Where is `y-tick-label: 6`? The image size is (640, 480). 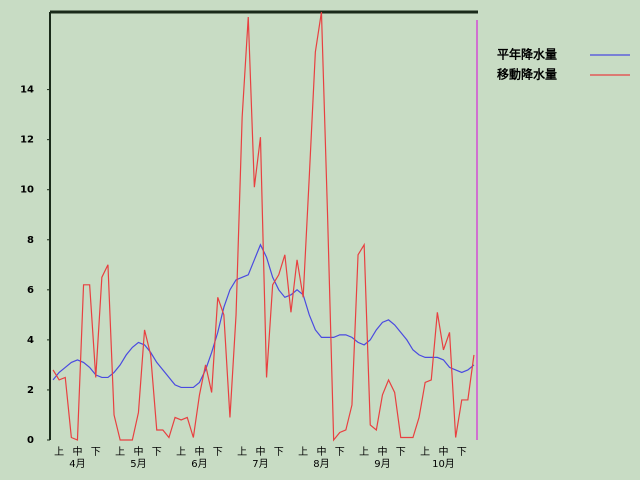
y-tick-label: 6 is located at coordinates (30, 290).